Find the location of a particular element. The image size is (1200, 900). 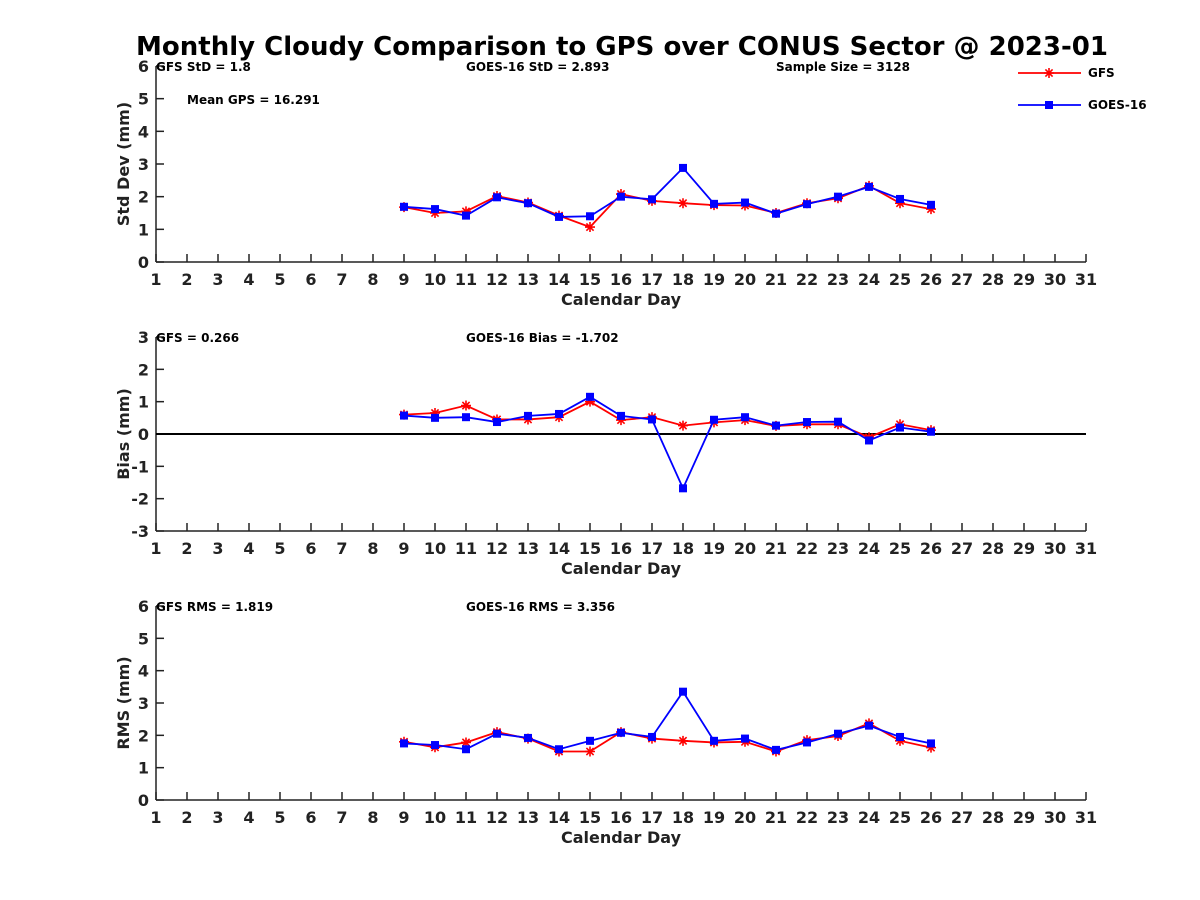

y-tick-label: -3 is located at coordinates (140, 531).